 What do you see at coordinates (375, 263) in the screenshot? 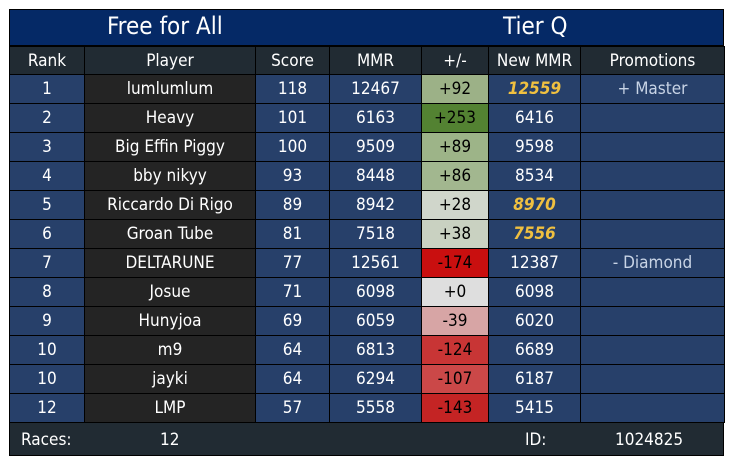
I see `cell-mmr: 12561` at bounding box center [375, 263].